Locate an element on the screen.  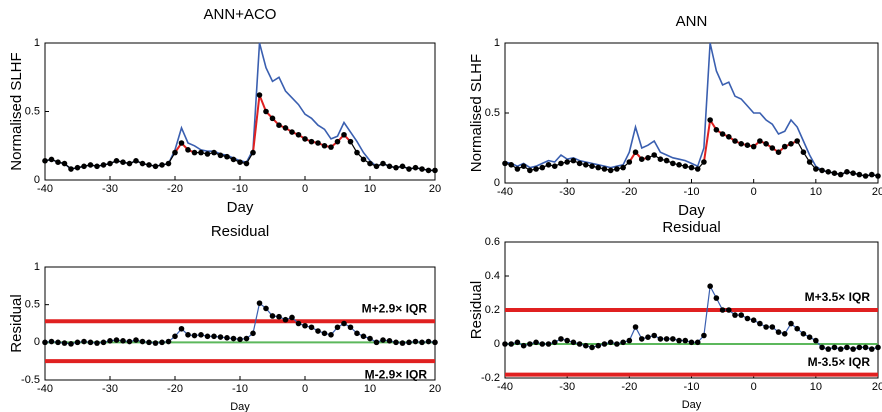
y-tick-label: 0.2 is located at coordinates (492, 310).